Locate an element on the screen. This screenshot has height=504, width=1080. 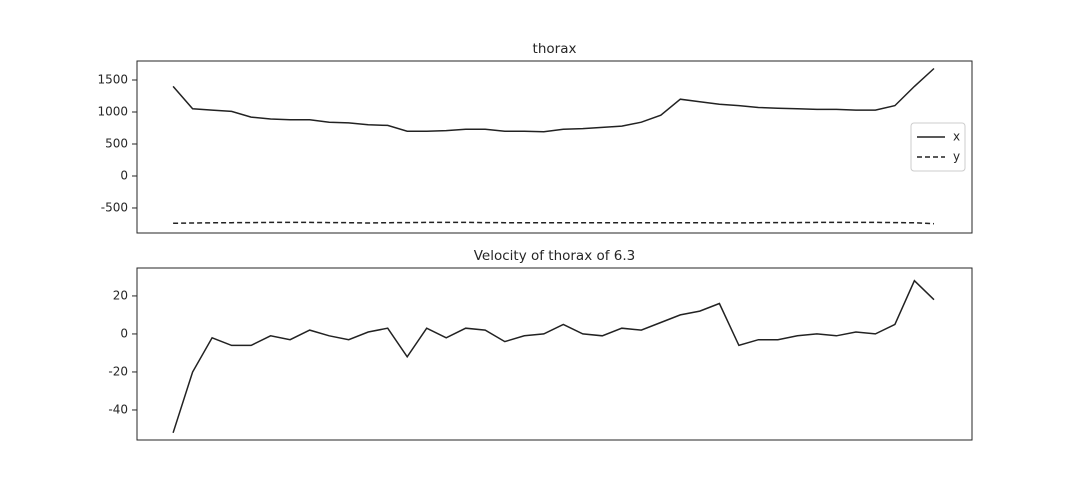
legend-box is located at coordinates (938, 147).